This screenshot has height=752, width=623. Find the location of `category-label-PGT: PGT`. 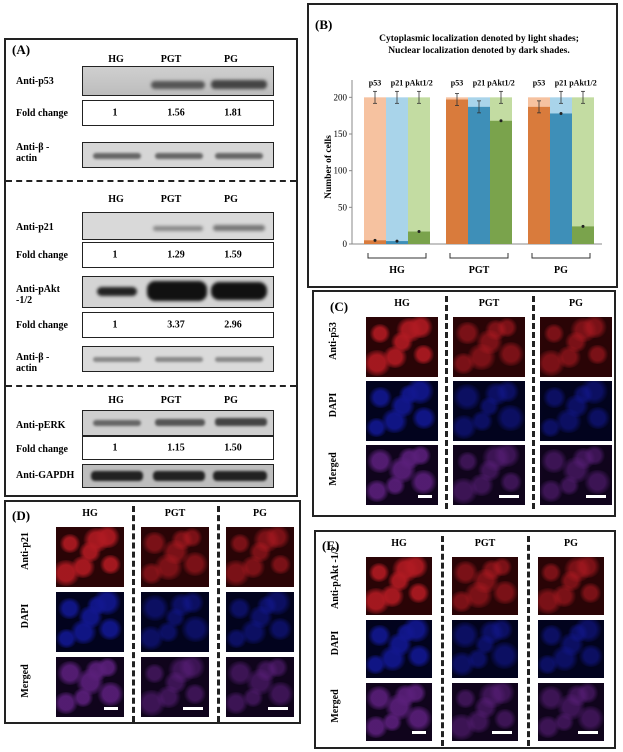

category-label-PGT: PGT is located at coordinates (479, 270).